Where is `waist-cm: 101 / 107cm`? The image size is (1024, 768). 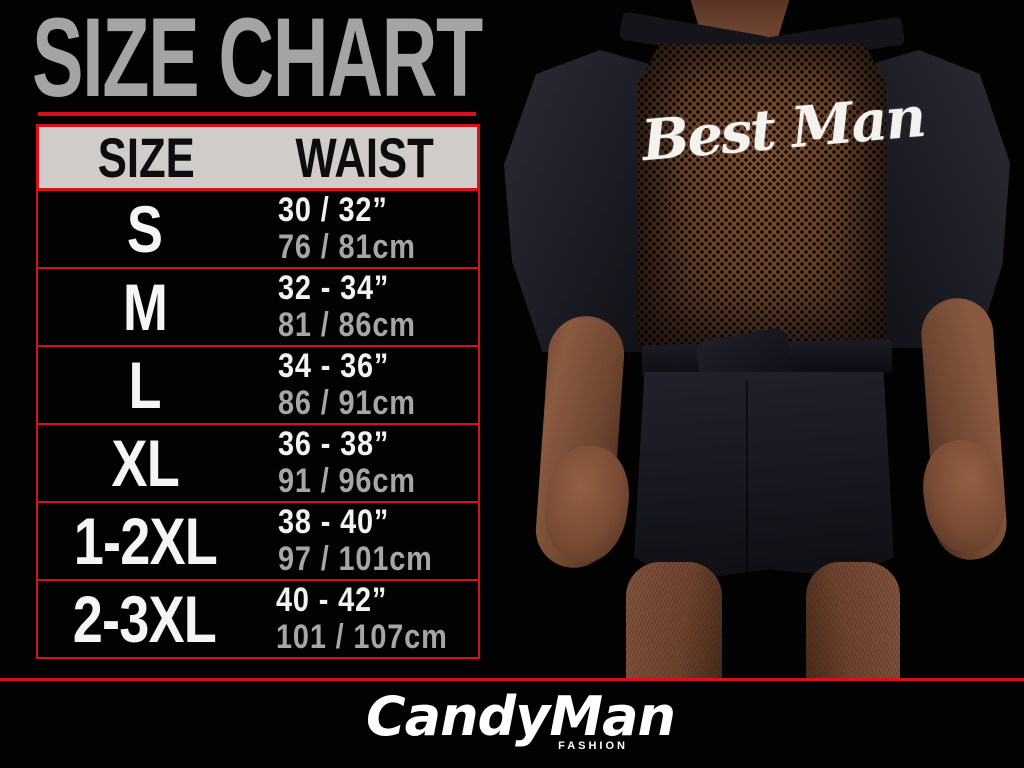 waist-cm: 101 / 107cm is located at coordinates (362, 637).